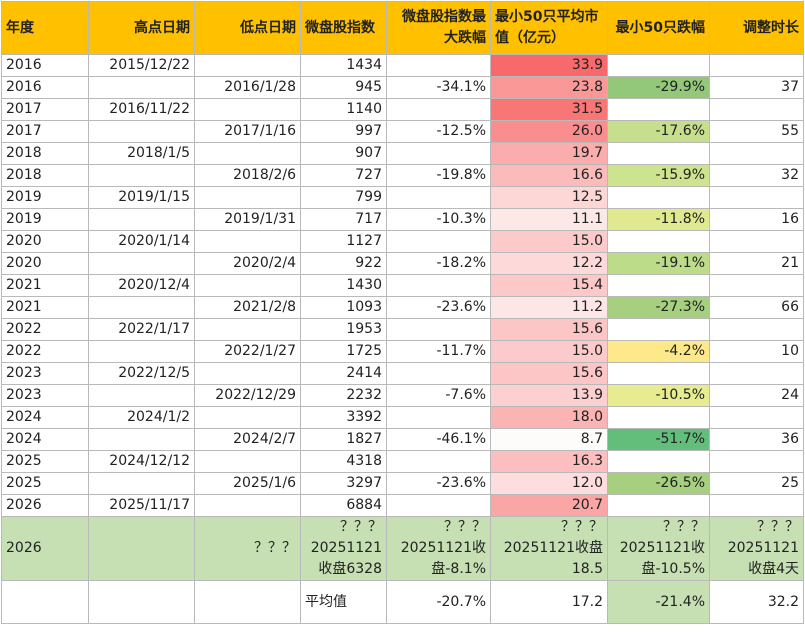 This screenshot has width=805, height=635. I want to click on cell-low-date: 2018/2/6, so click(247, 175).